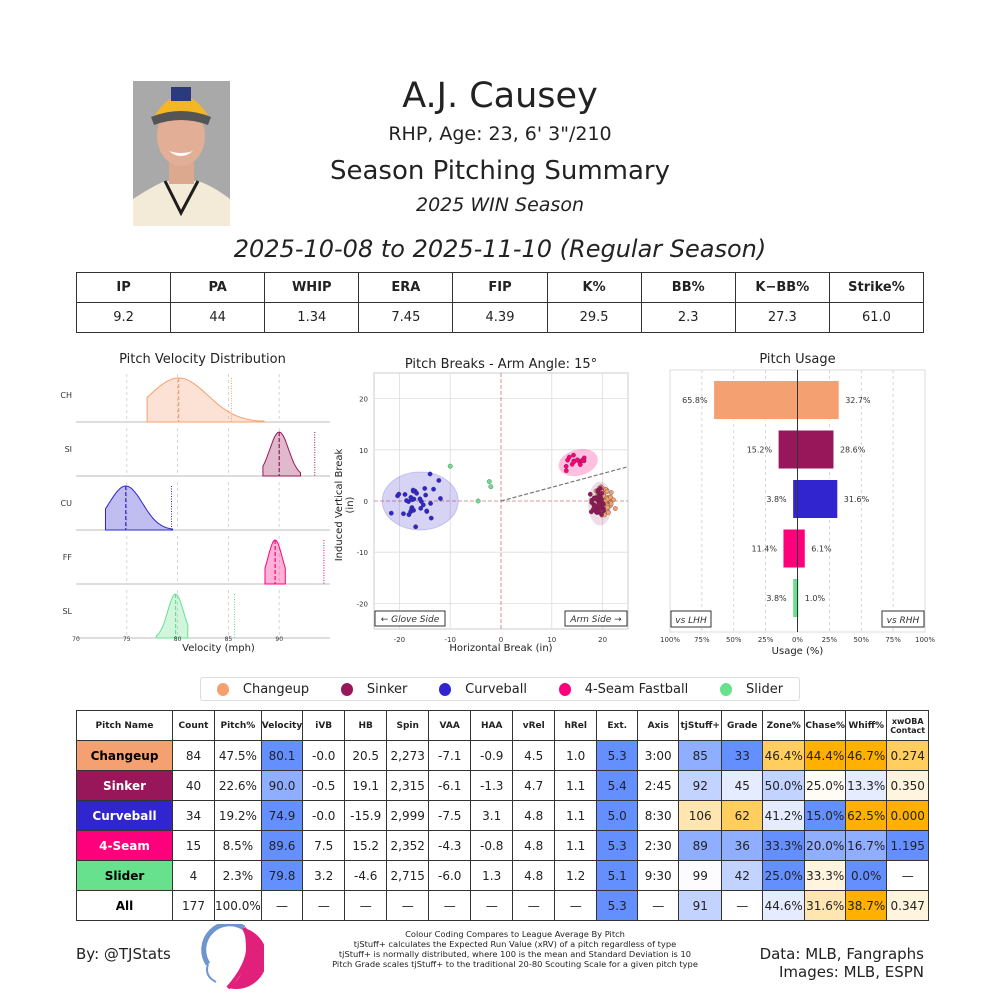 This screenshot has width=1000, height=1000. What do you see at coordinates (450, 815) in the screenshot?
I see `table-cell: -7.5` at bounding box center [450, 815].